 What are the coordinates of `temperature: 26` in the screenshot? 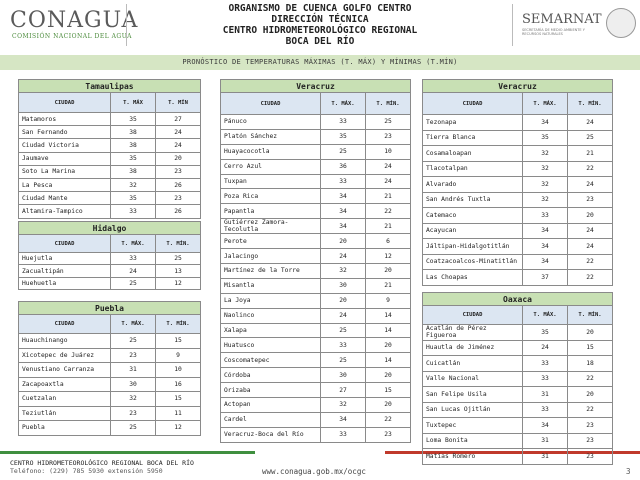 It's located at (178, 185).